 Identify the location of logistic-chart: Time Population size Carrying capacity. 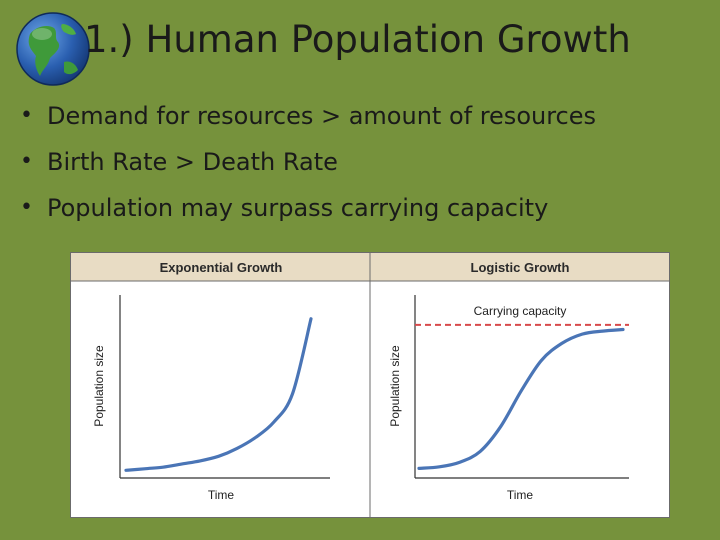
(508, 398).